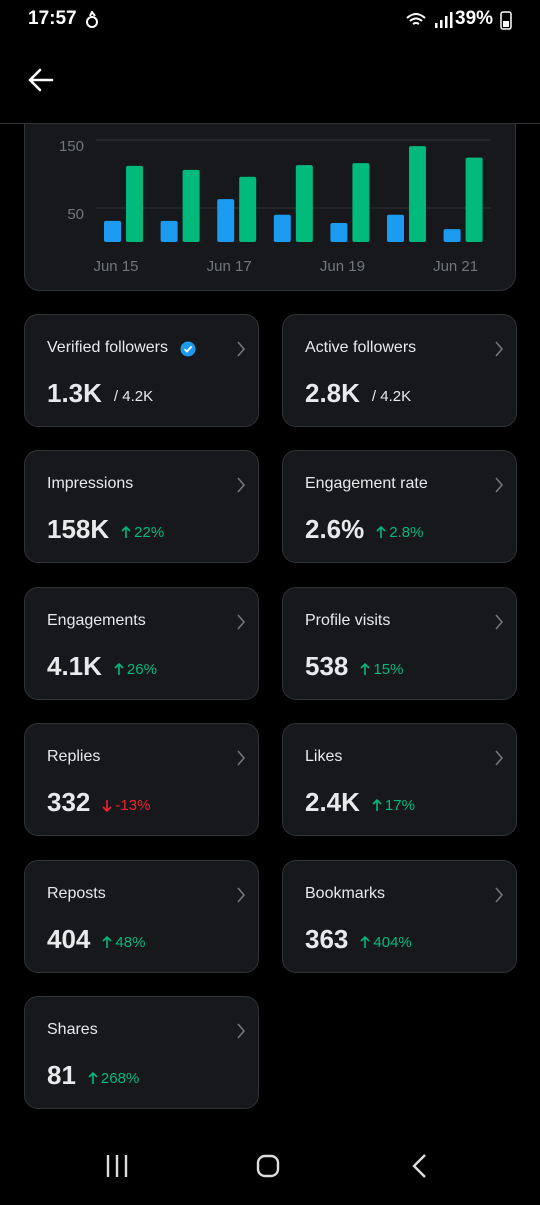 Image resolution: width=540 pixels, height=1205 pixels. Describe the element at coordinates (327, 665) in the screenshot. I see `card-value: 538` at that location.